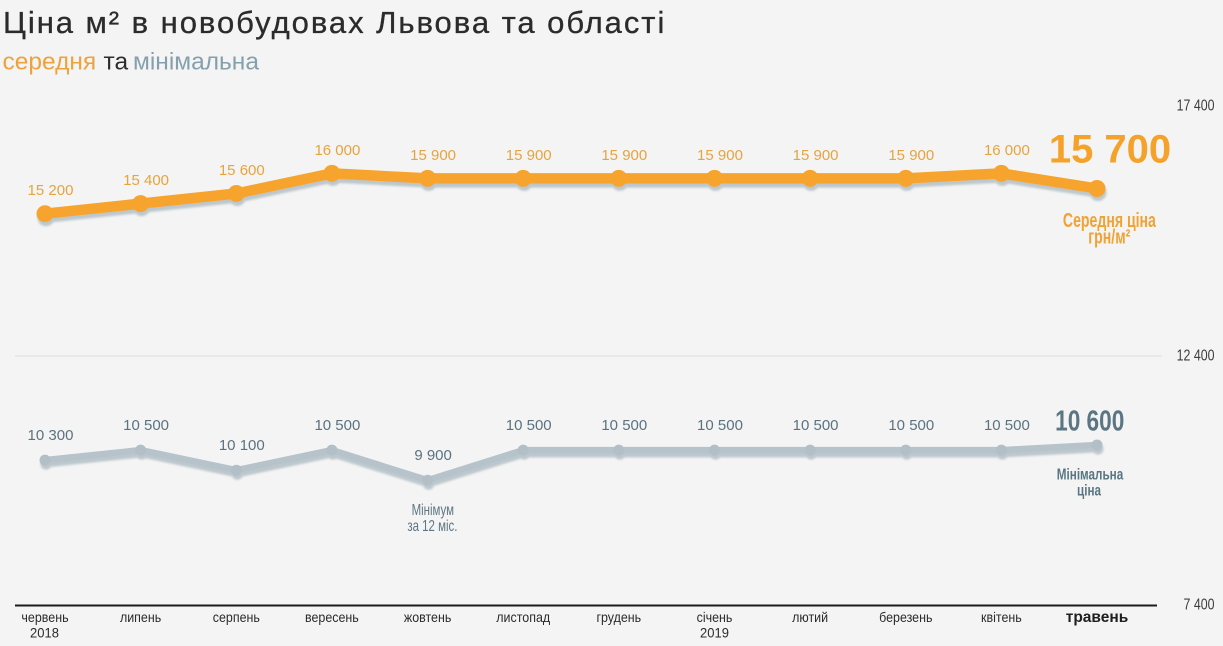  What do you see at coordinates (116, 62) in the screenshot?
I see `svg-text: та` at bounding box center [116, 62].